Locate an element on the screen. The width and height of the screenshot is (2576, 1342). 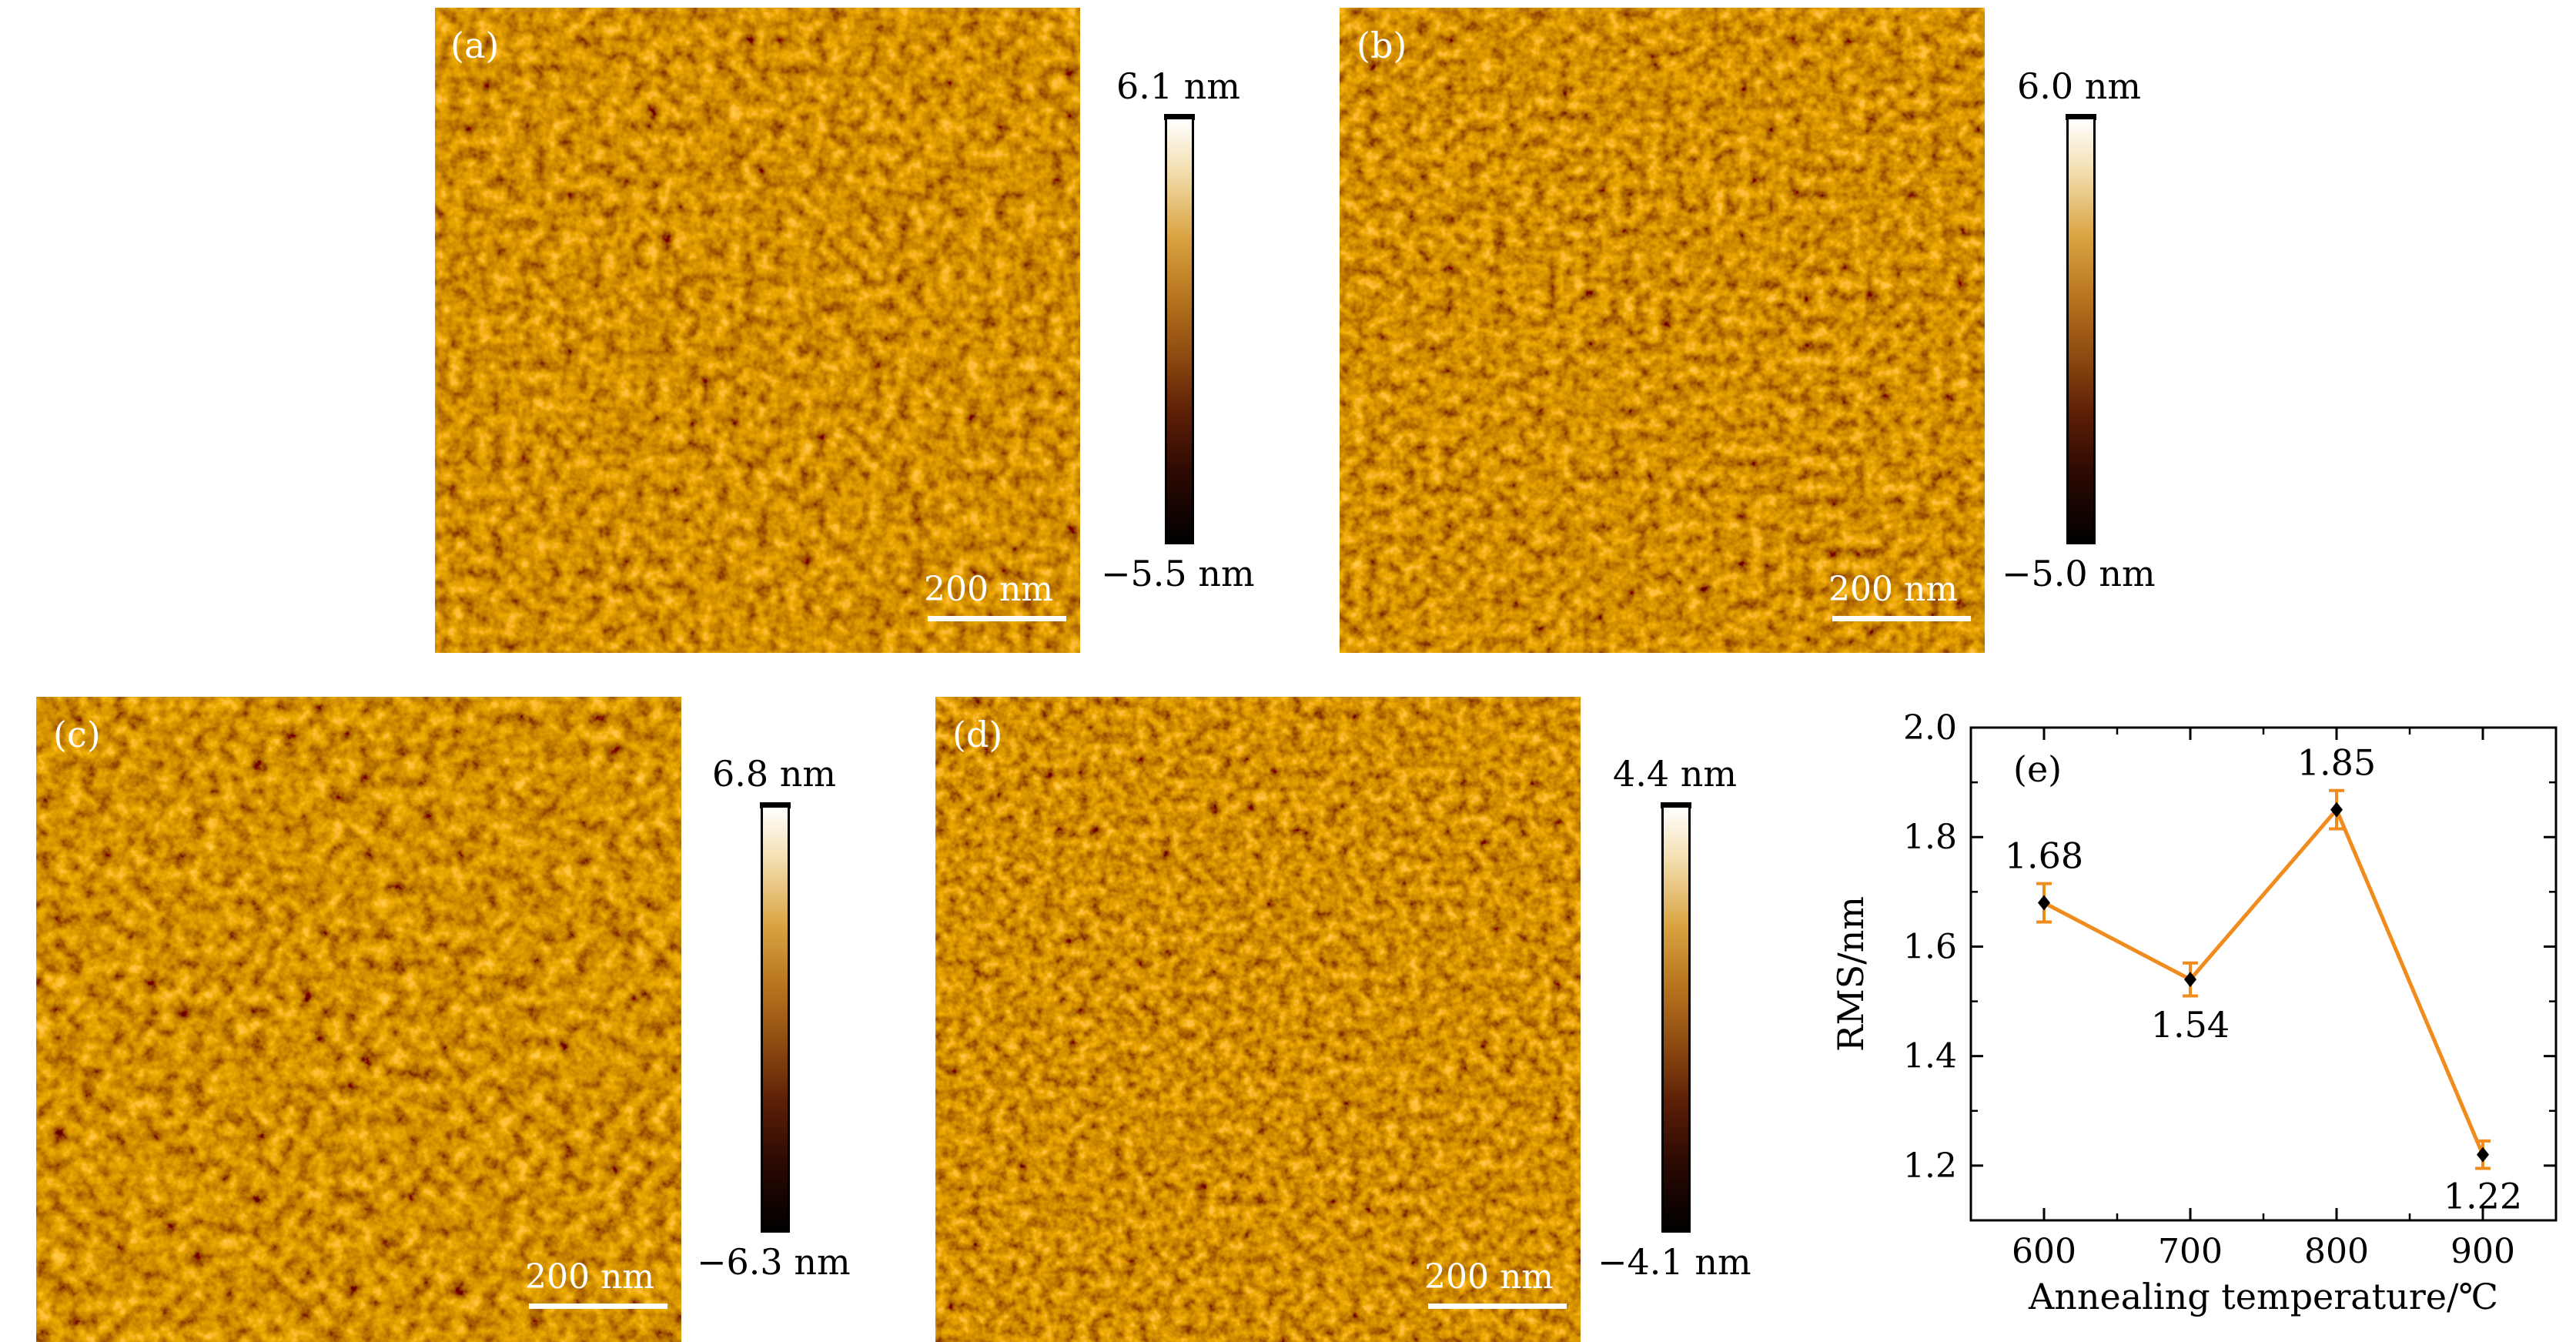
scale-bar-b is located at coordinates (1902, 618).